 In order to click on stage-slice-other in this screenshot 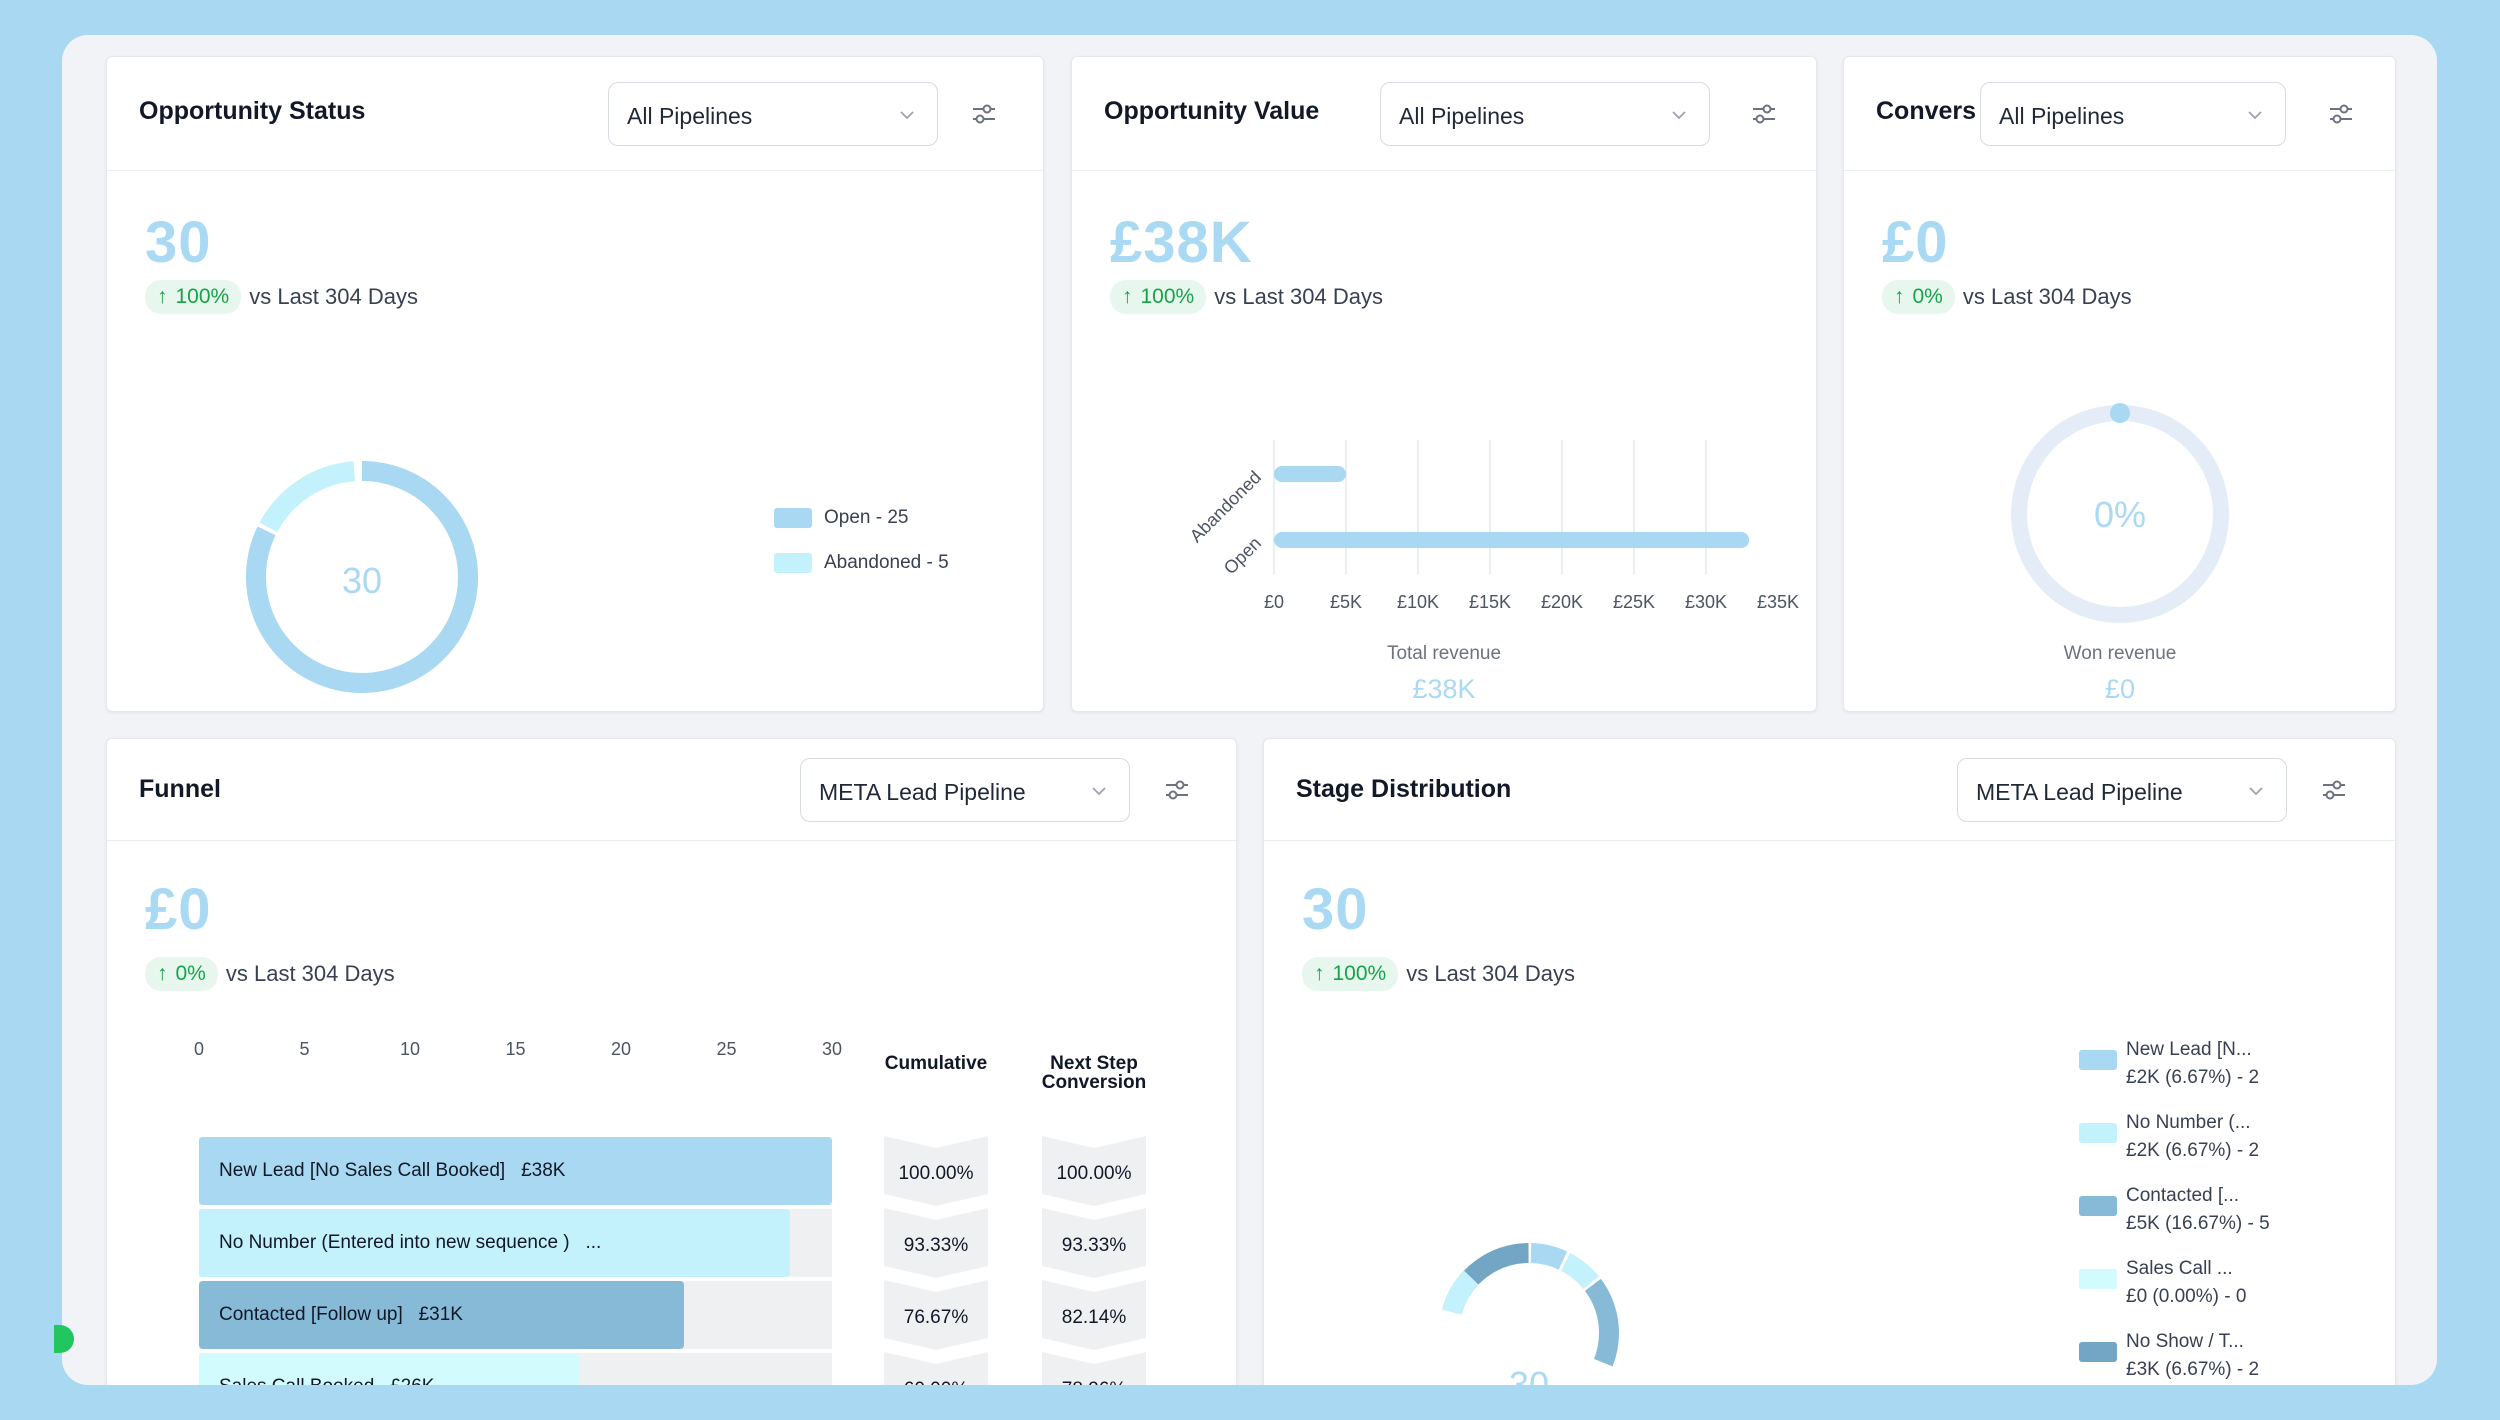, I will do `click(1529, 1314)`.